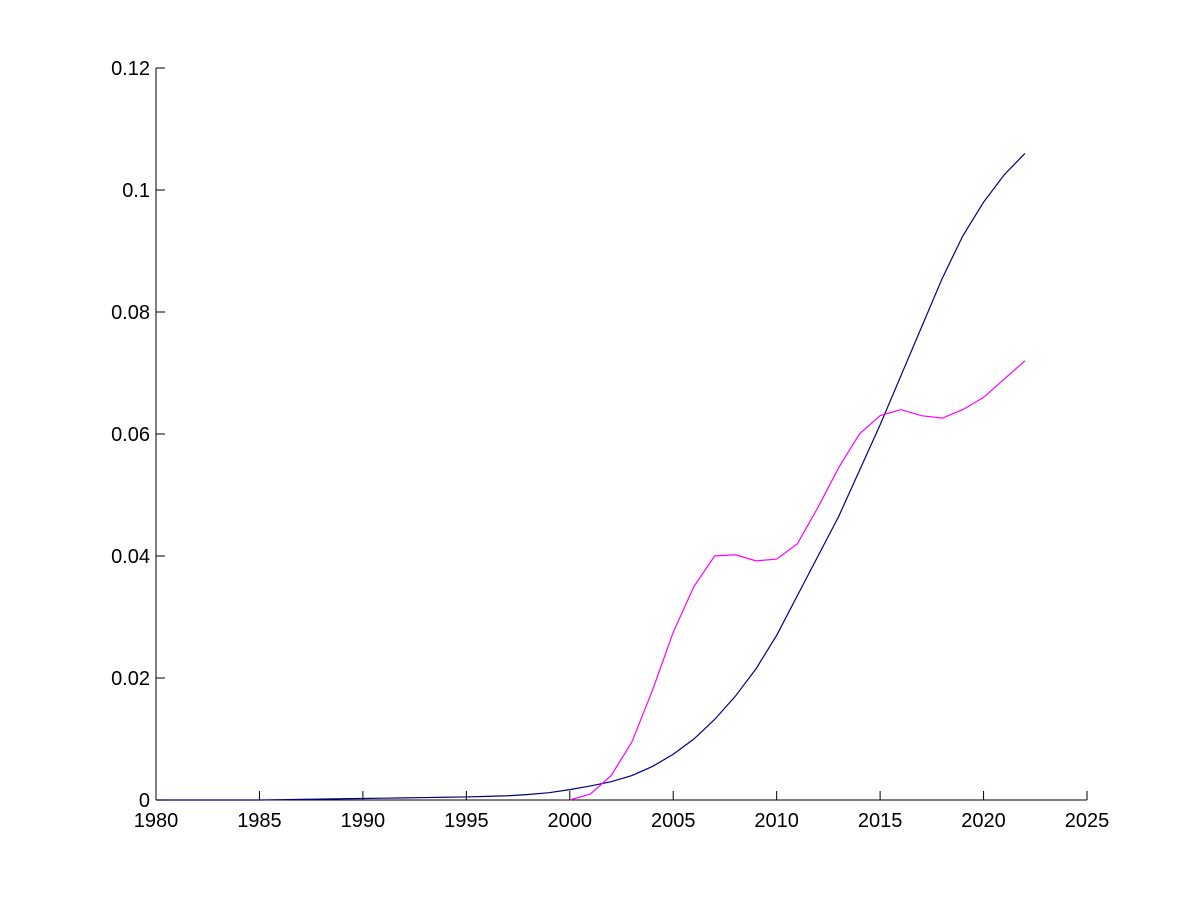 The width and height of the screenshot is (1200, 900). What do you see at coordinates (570, 821) in the screenshot?
I see `x-tick-label: 2000` at bounding box center [570, 821].